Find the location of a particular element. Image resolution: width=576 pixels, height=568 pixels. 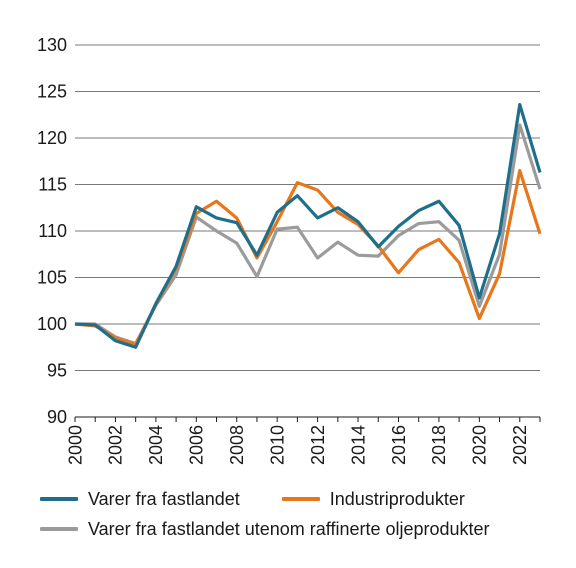

x-tick-label: 2014 is located at coordinates (358, 445).